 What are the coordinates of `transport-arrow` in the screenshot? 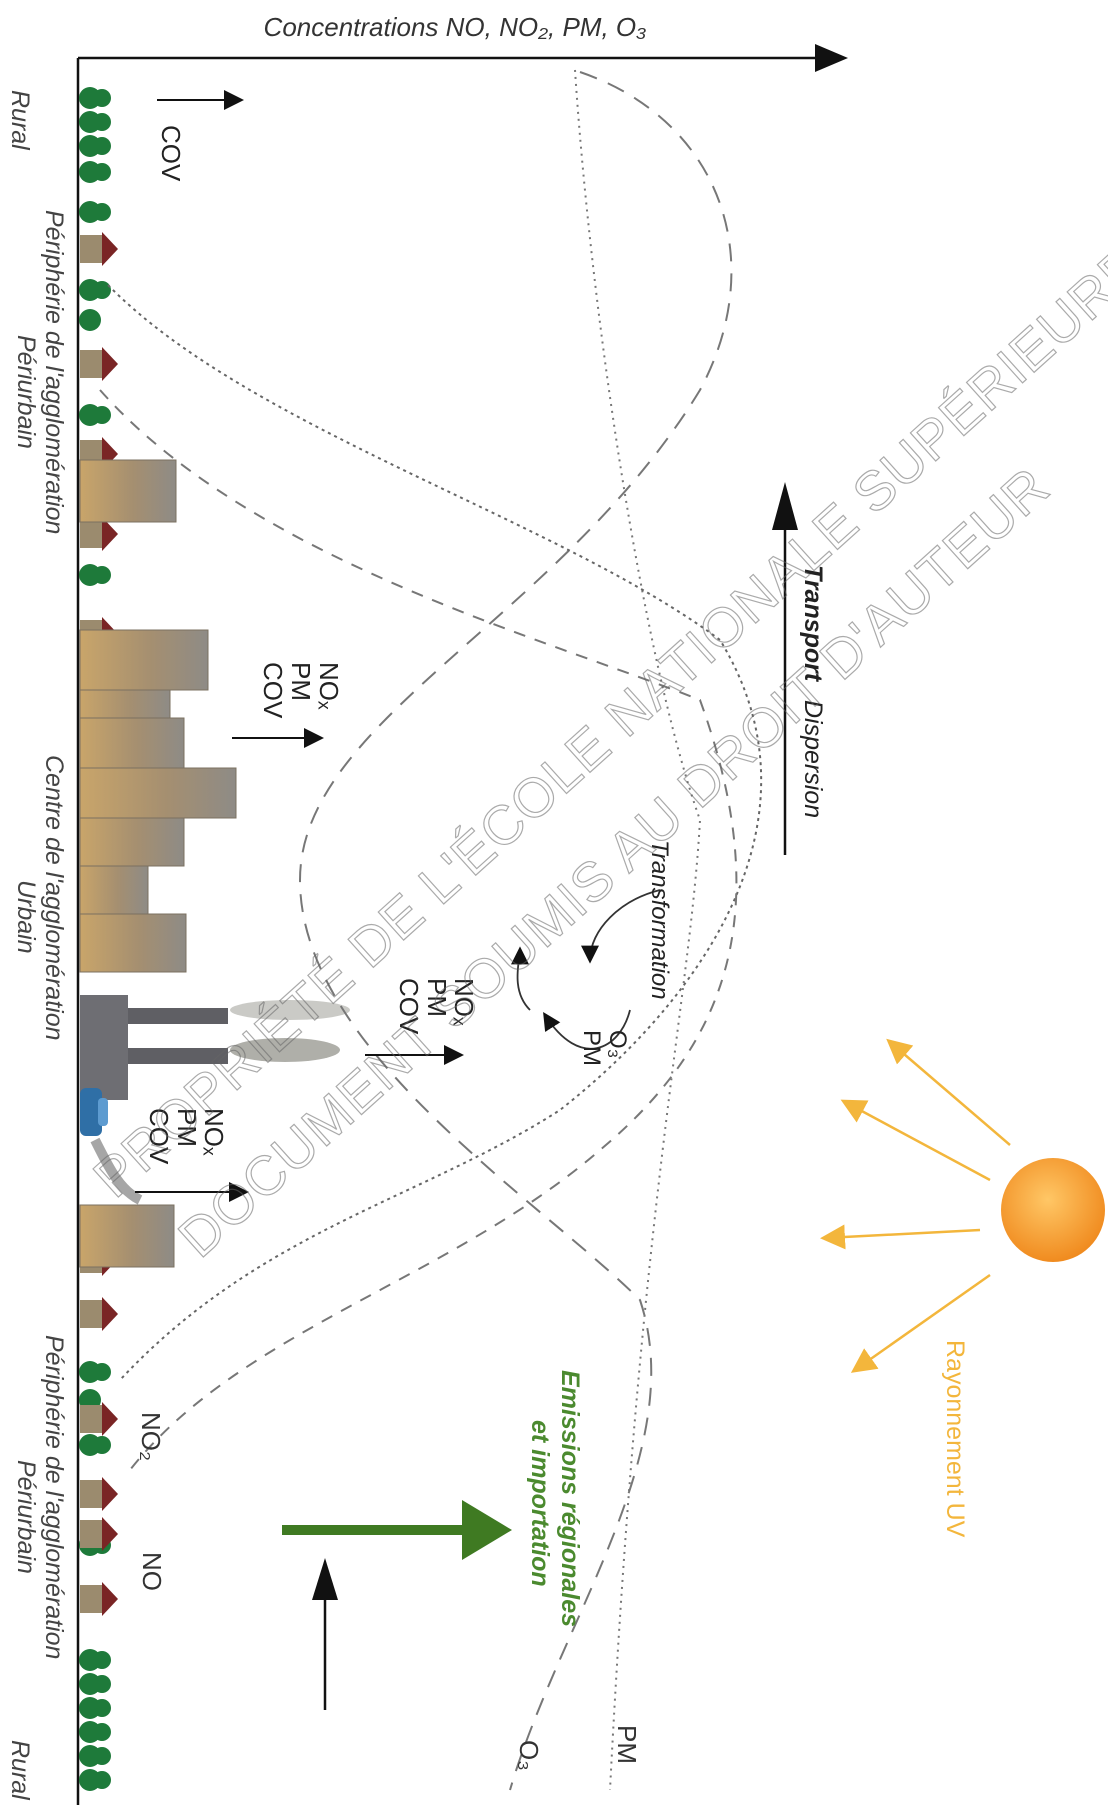 It's located at (785, 668).